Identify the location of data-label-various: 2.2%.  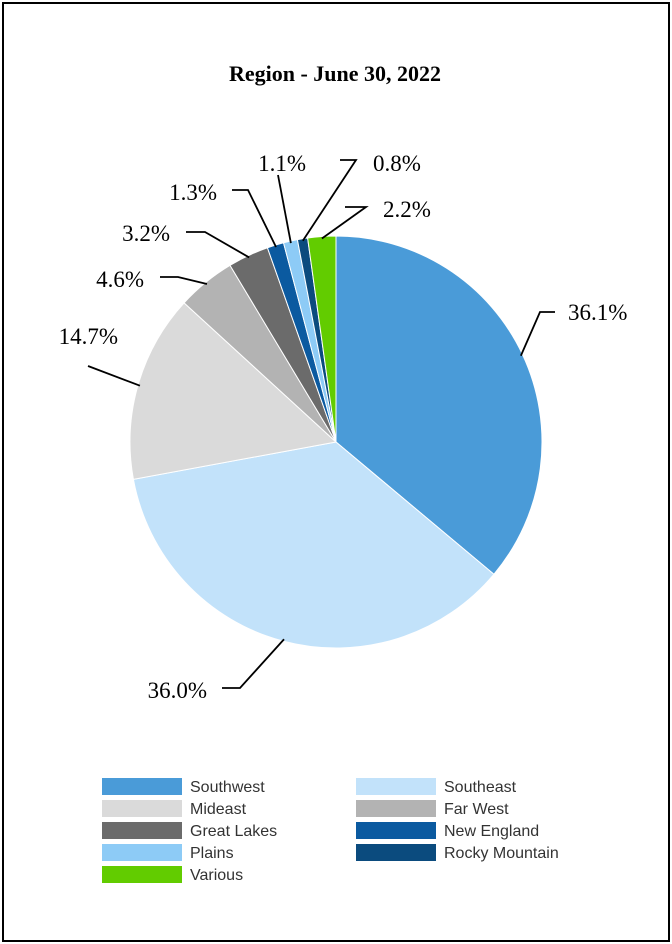
(407, 209).